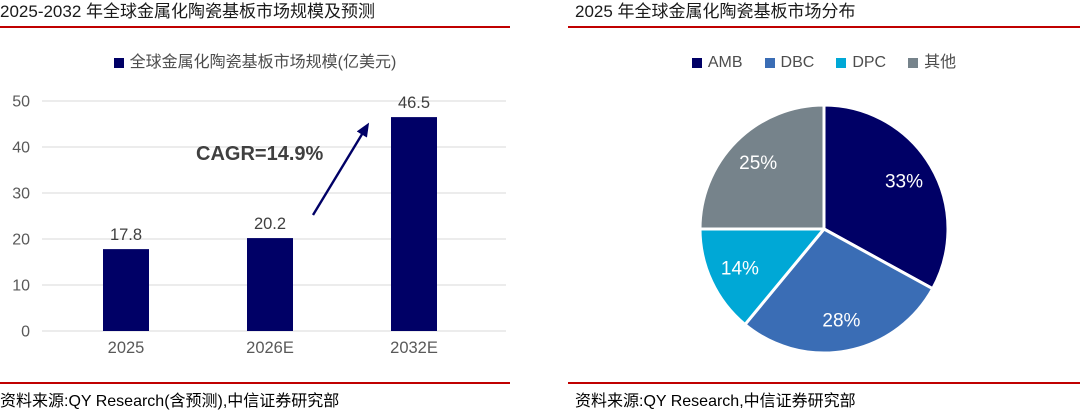 This screenshot has height=419, width=1080. Describe the element at coordinates (414, 103) in the screenshot. I see `bar-value-label: 46.5` at that location.